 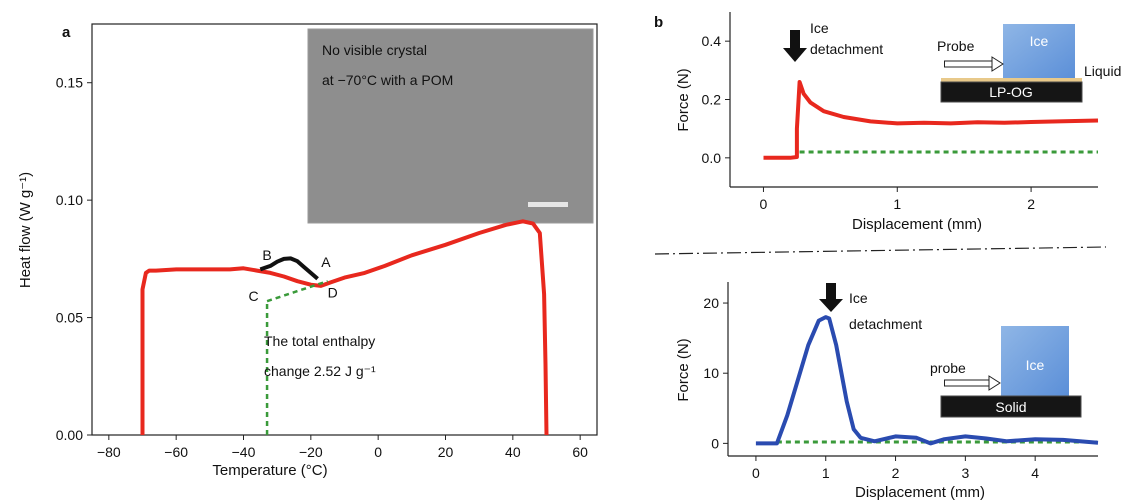 I want to click on point-label-c: C, so click(x=254, y=296).